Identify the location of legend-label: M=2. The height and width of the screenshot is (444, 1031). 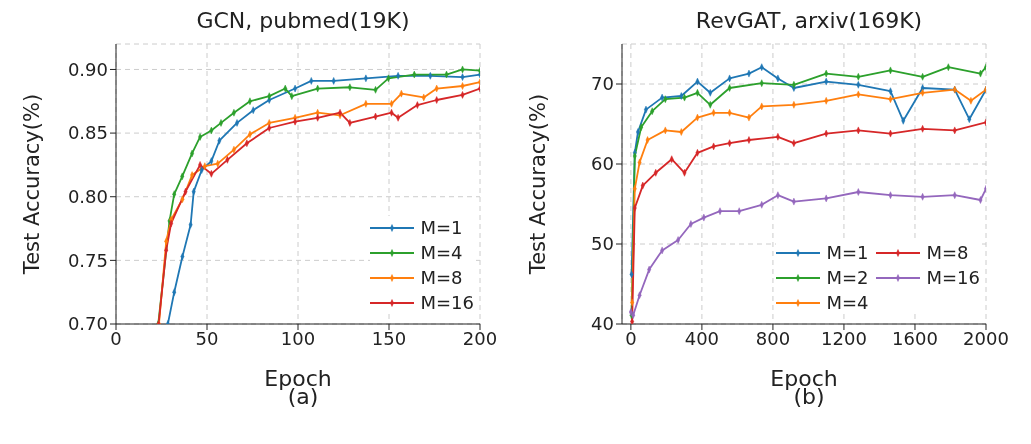
(847, 277).